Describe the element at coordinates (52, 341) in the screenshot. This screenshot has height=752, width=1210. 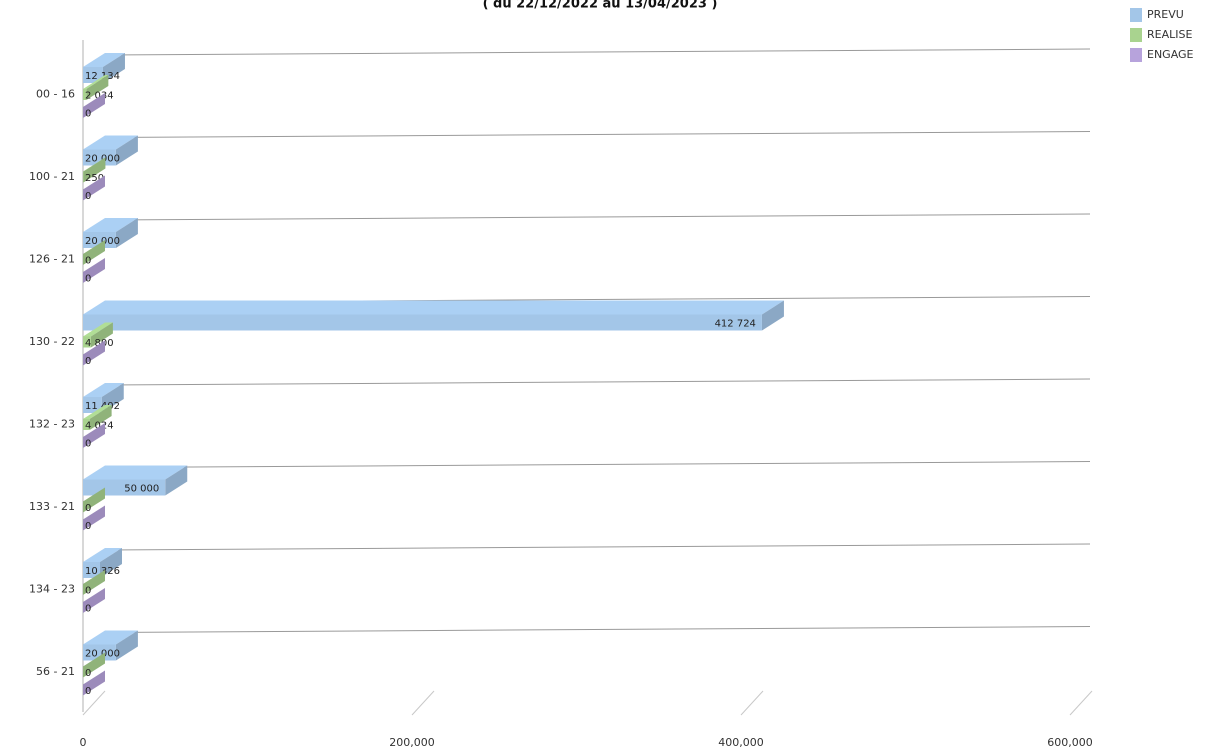
I see `y-tick-label: 130 - 22` at that location.